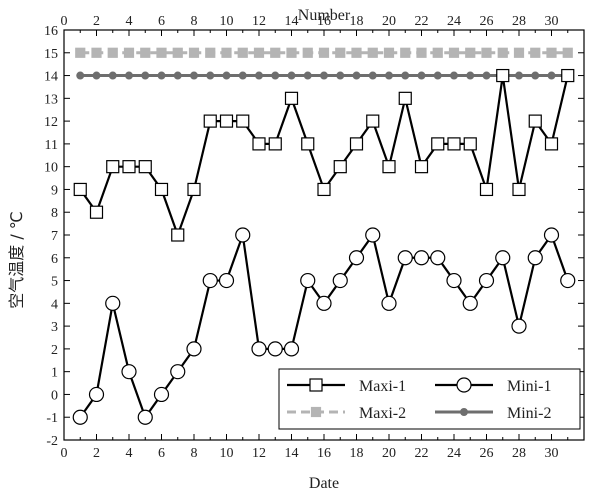 Image resolution: width=600 pixels, height=496 pixels. What do you see at coordinates (54, 213) in the screenshot?
I see `y-tick-label: 8` at bounding box center [54, 213].